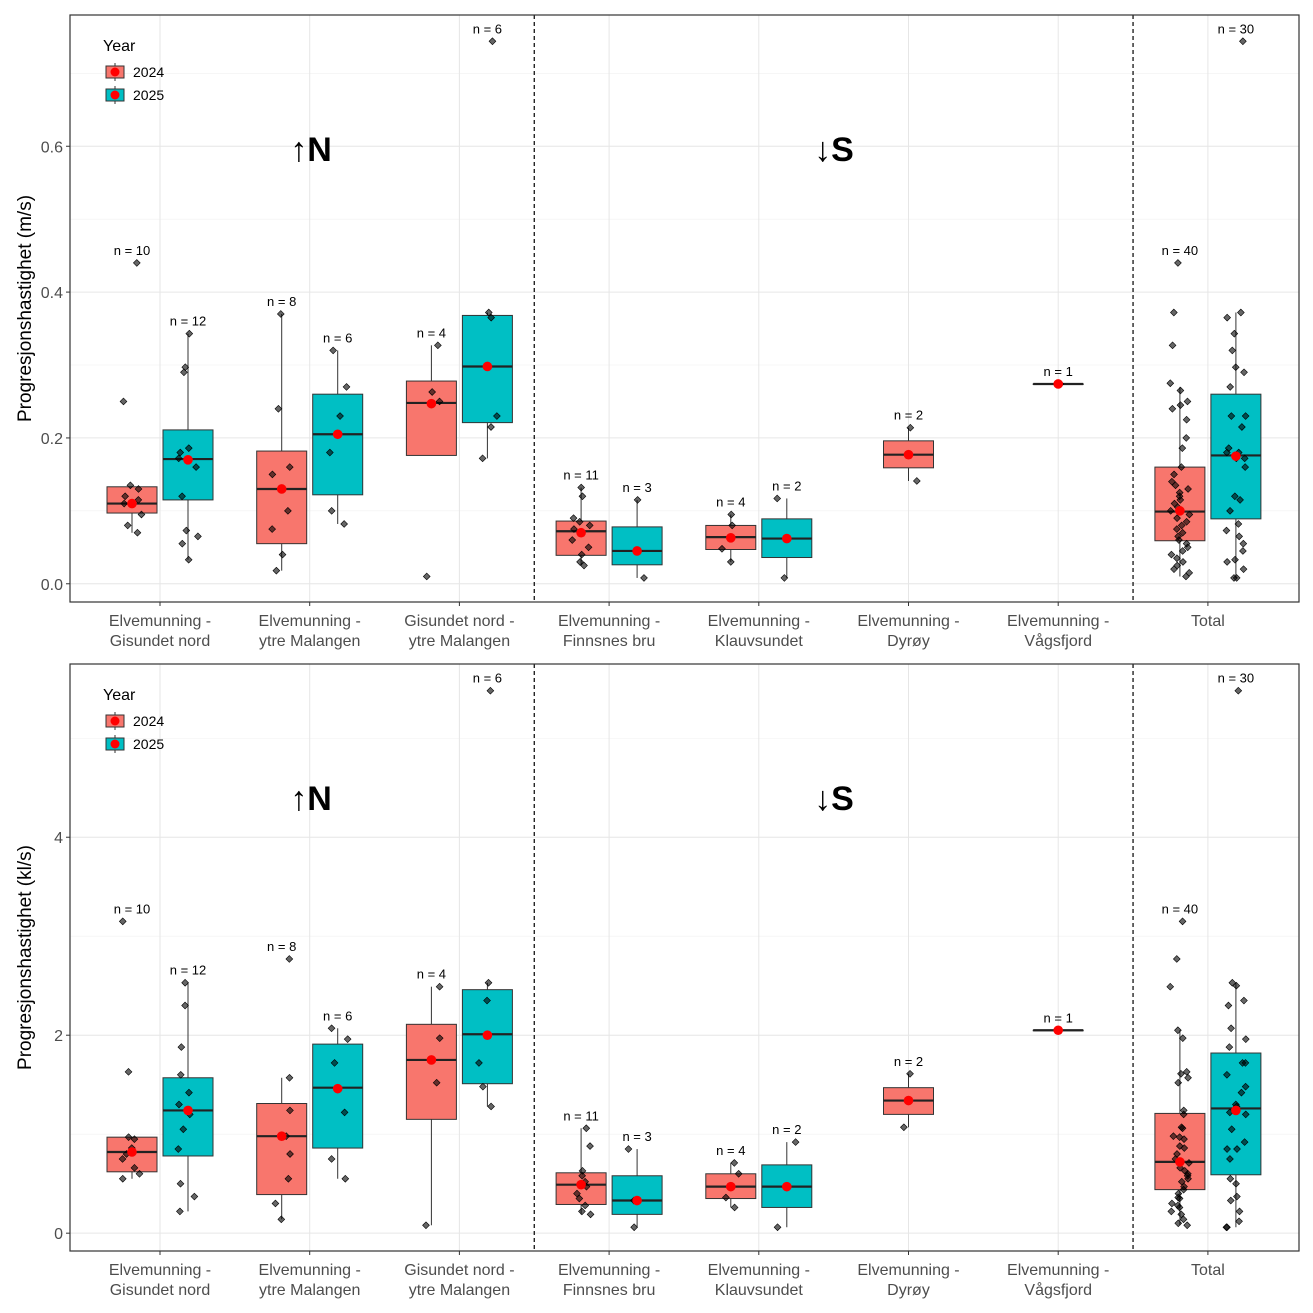  I want to click on n-label: n = 11, so click(581, 475).